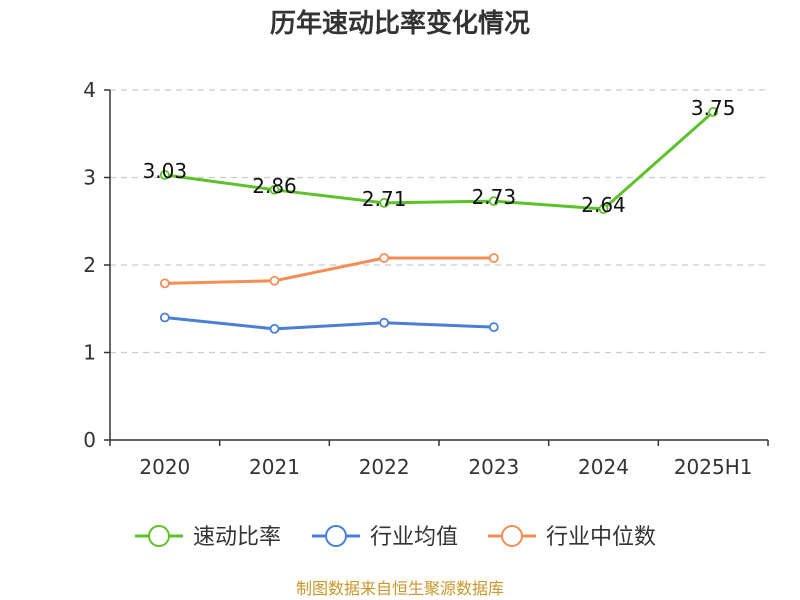  Describe the element at coordinates (493, 467) in the screenshot. I see `x-tick-label: 2023` at that location.